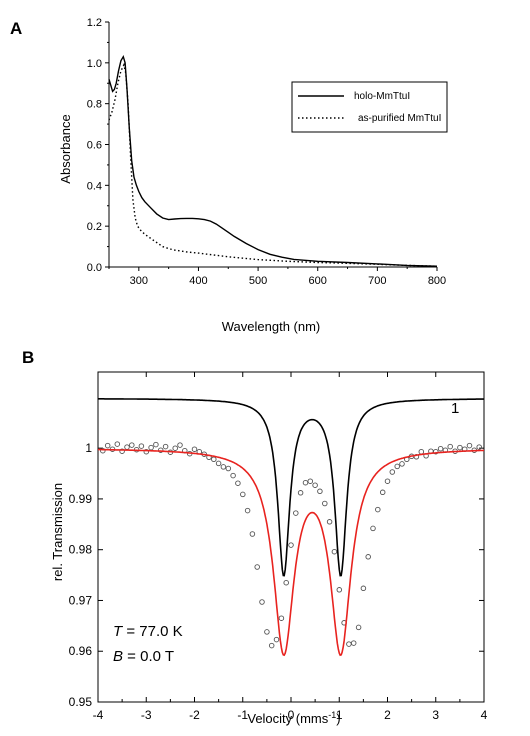  What do you see at coordinates (88, 448) in the screenshot?
I see `panel-b-y-tick-label: 1` at bounding box center [88, 448].